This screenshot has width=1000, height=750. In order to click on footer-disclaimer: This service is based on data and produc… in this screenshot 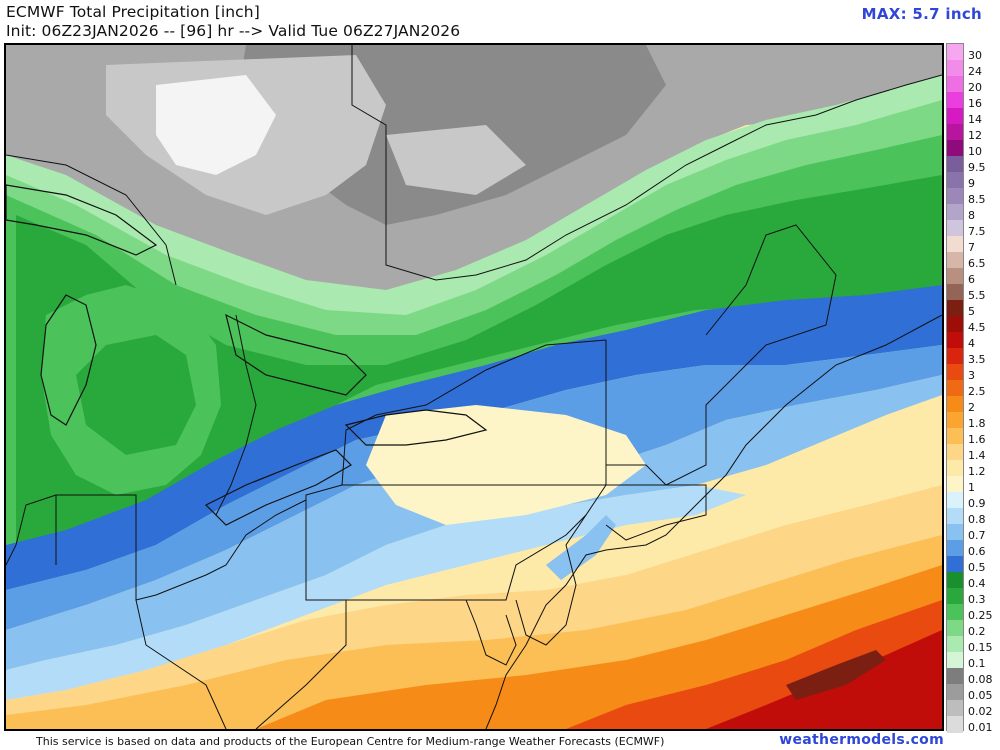, I will do `click(350, 741)`.